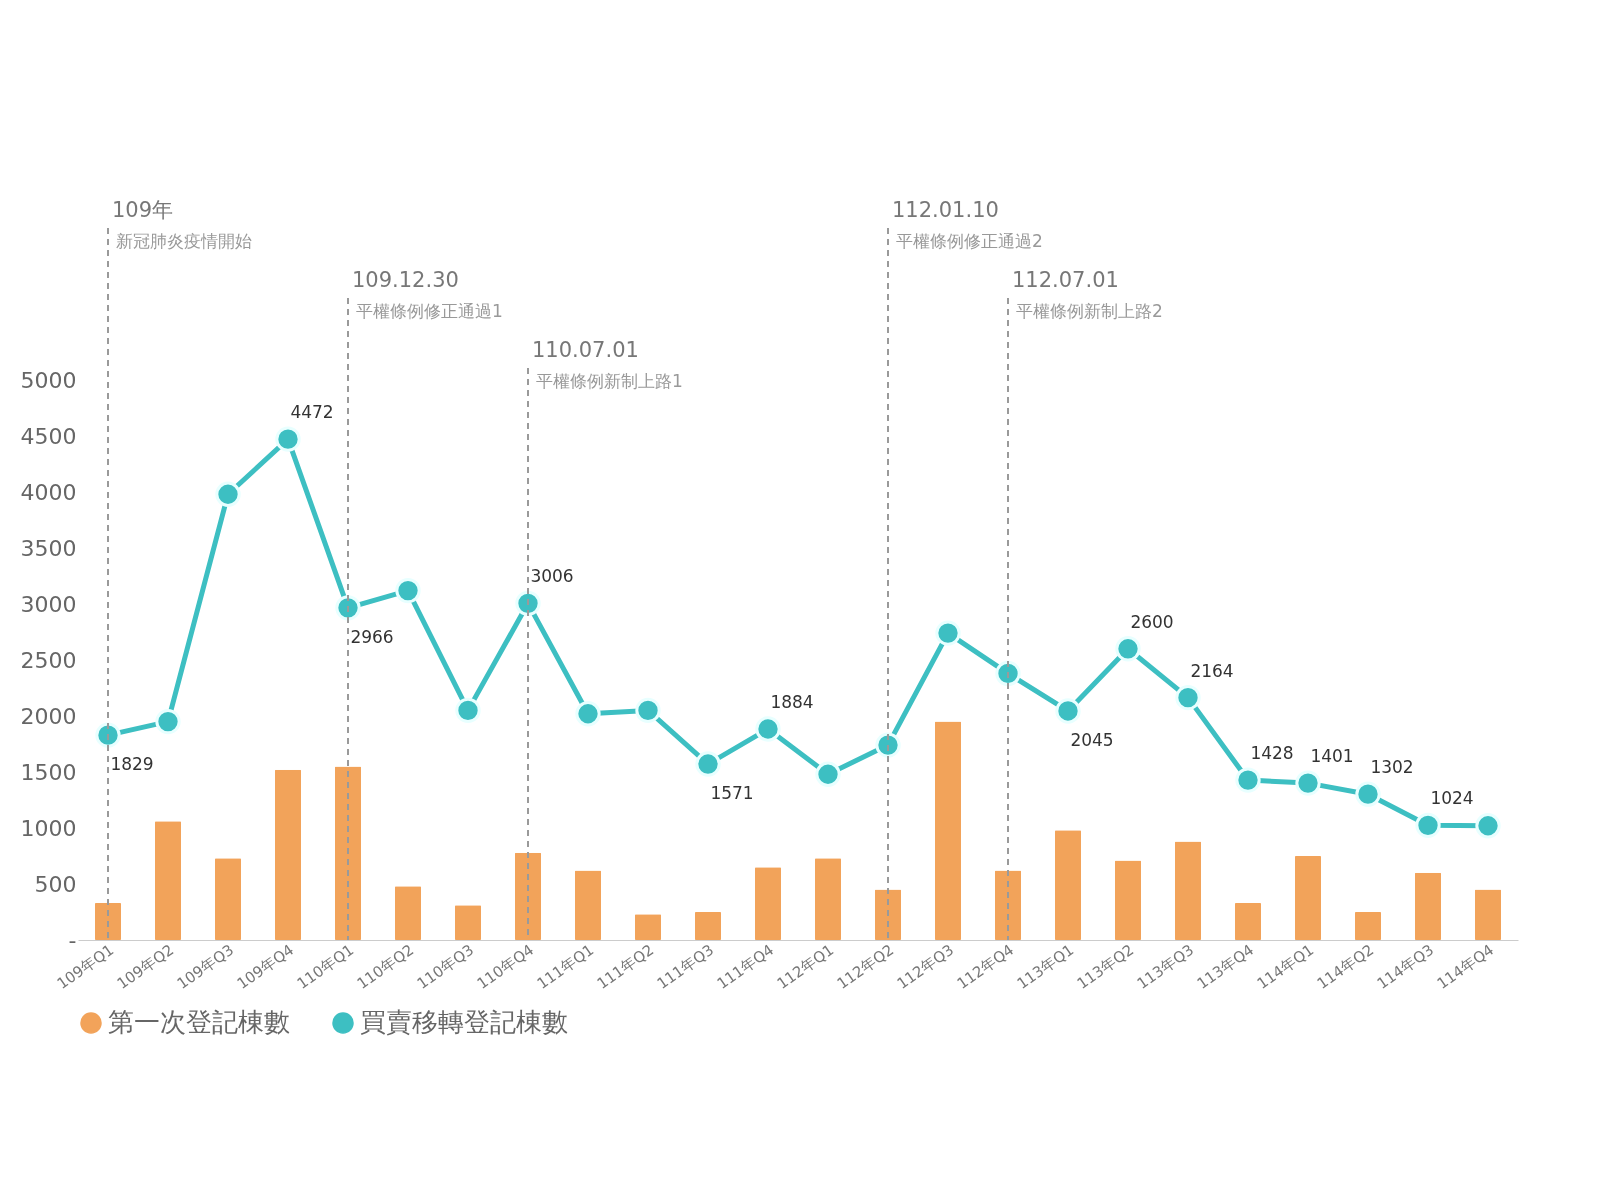 The height and width of the screenshot is (1200, 1600). I want to click on ref-line-label: 112.01.10, so click(945, 210).